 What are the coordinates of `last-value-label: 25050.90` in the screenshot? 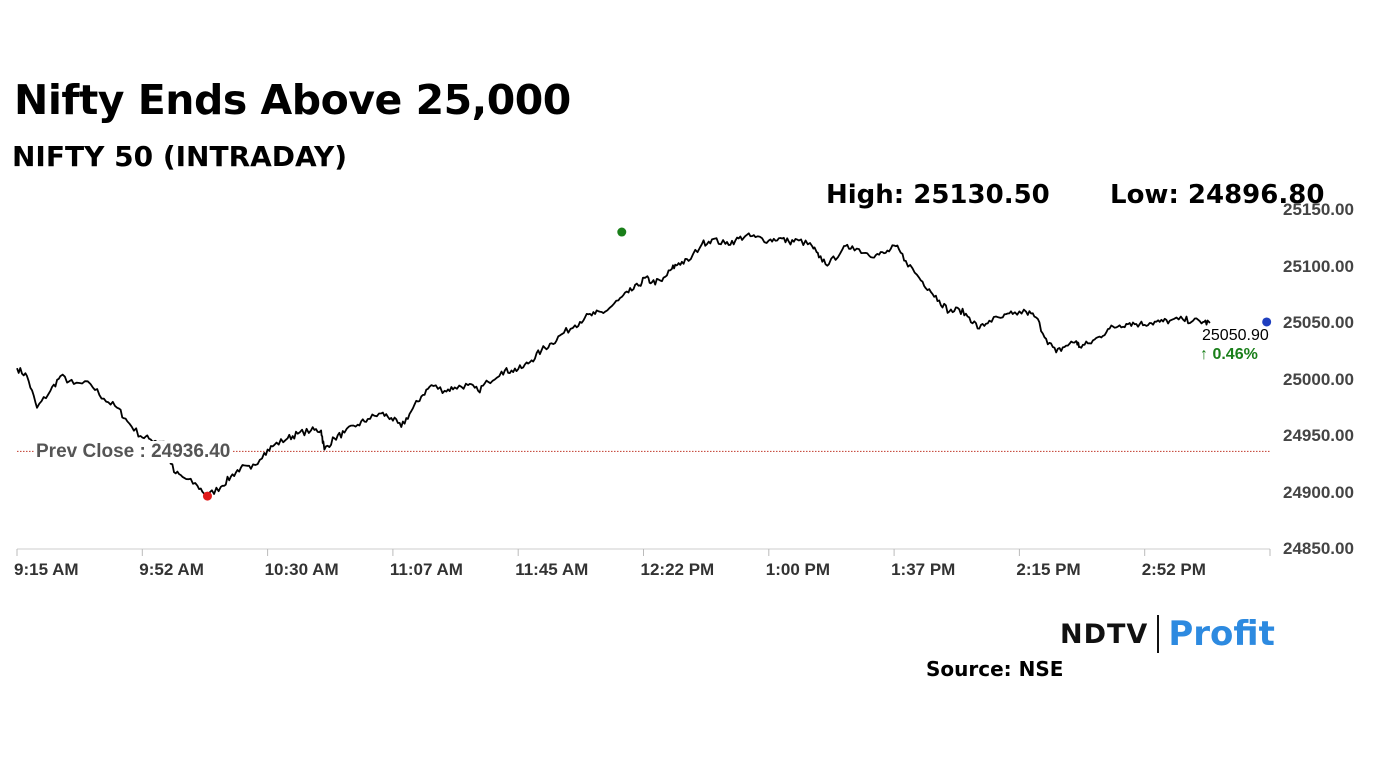 It's located at (1235, 335).